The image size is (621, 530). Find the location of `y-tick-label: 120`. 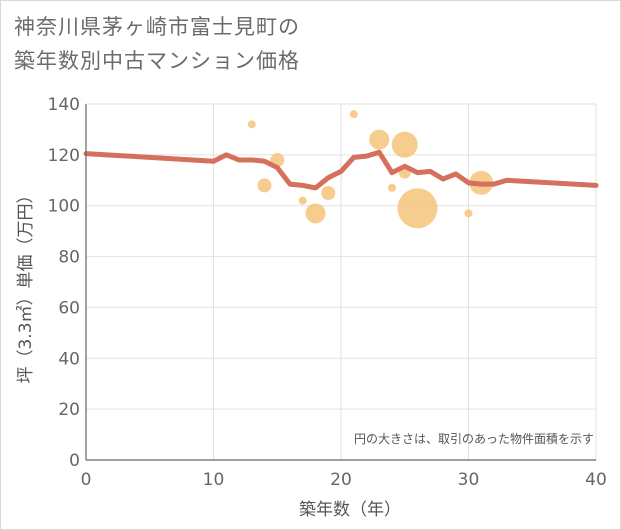

y-tick-label: 120 is located at coordinates (64, 156).